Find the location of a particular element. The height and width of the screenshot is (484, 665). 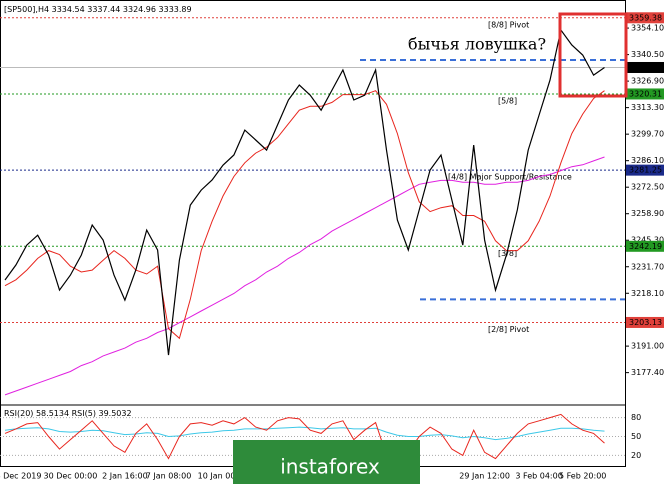

y-tick-label: 3354.10 is located at coordinates (647, 28).